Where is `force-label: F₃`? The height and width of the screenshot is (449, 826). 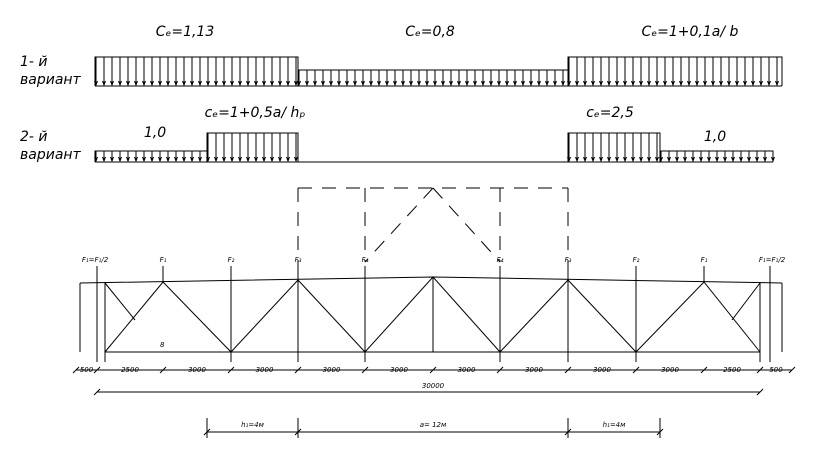
force-label: F₃ is located at coordinates (298, 260).